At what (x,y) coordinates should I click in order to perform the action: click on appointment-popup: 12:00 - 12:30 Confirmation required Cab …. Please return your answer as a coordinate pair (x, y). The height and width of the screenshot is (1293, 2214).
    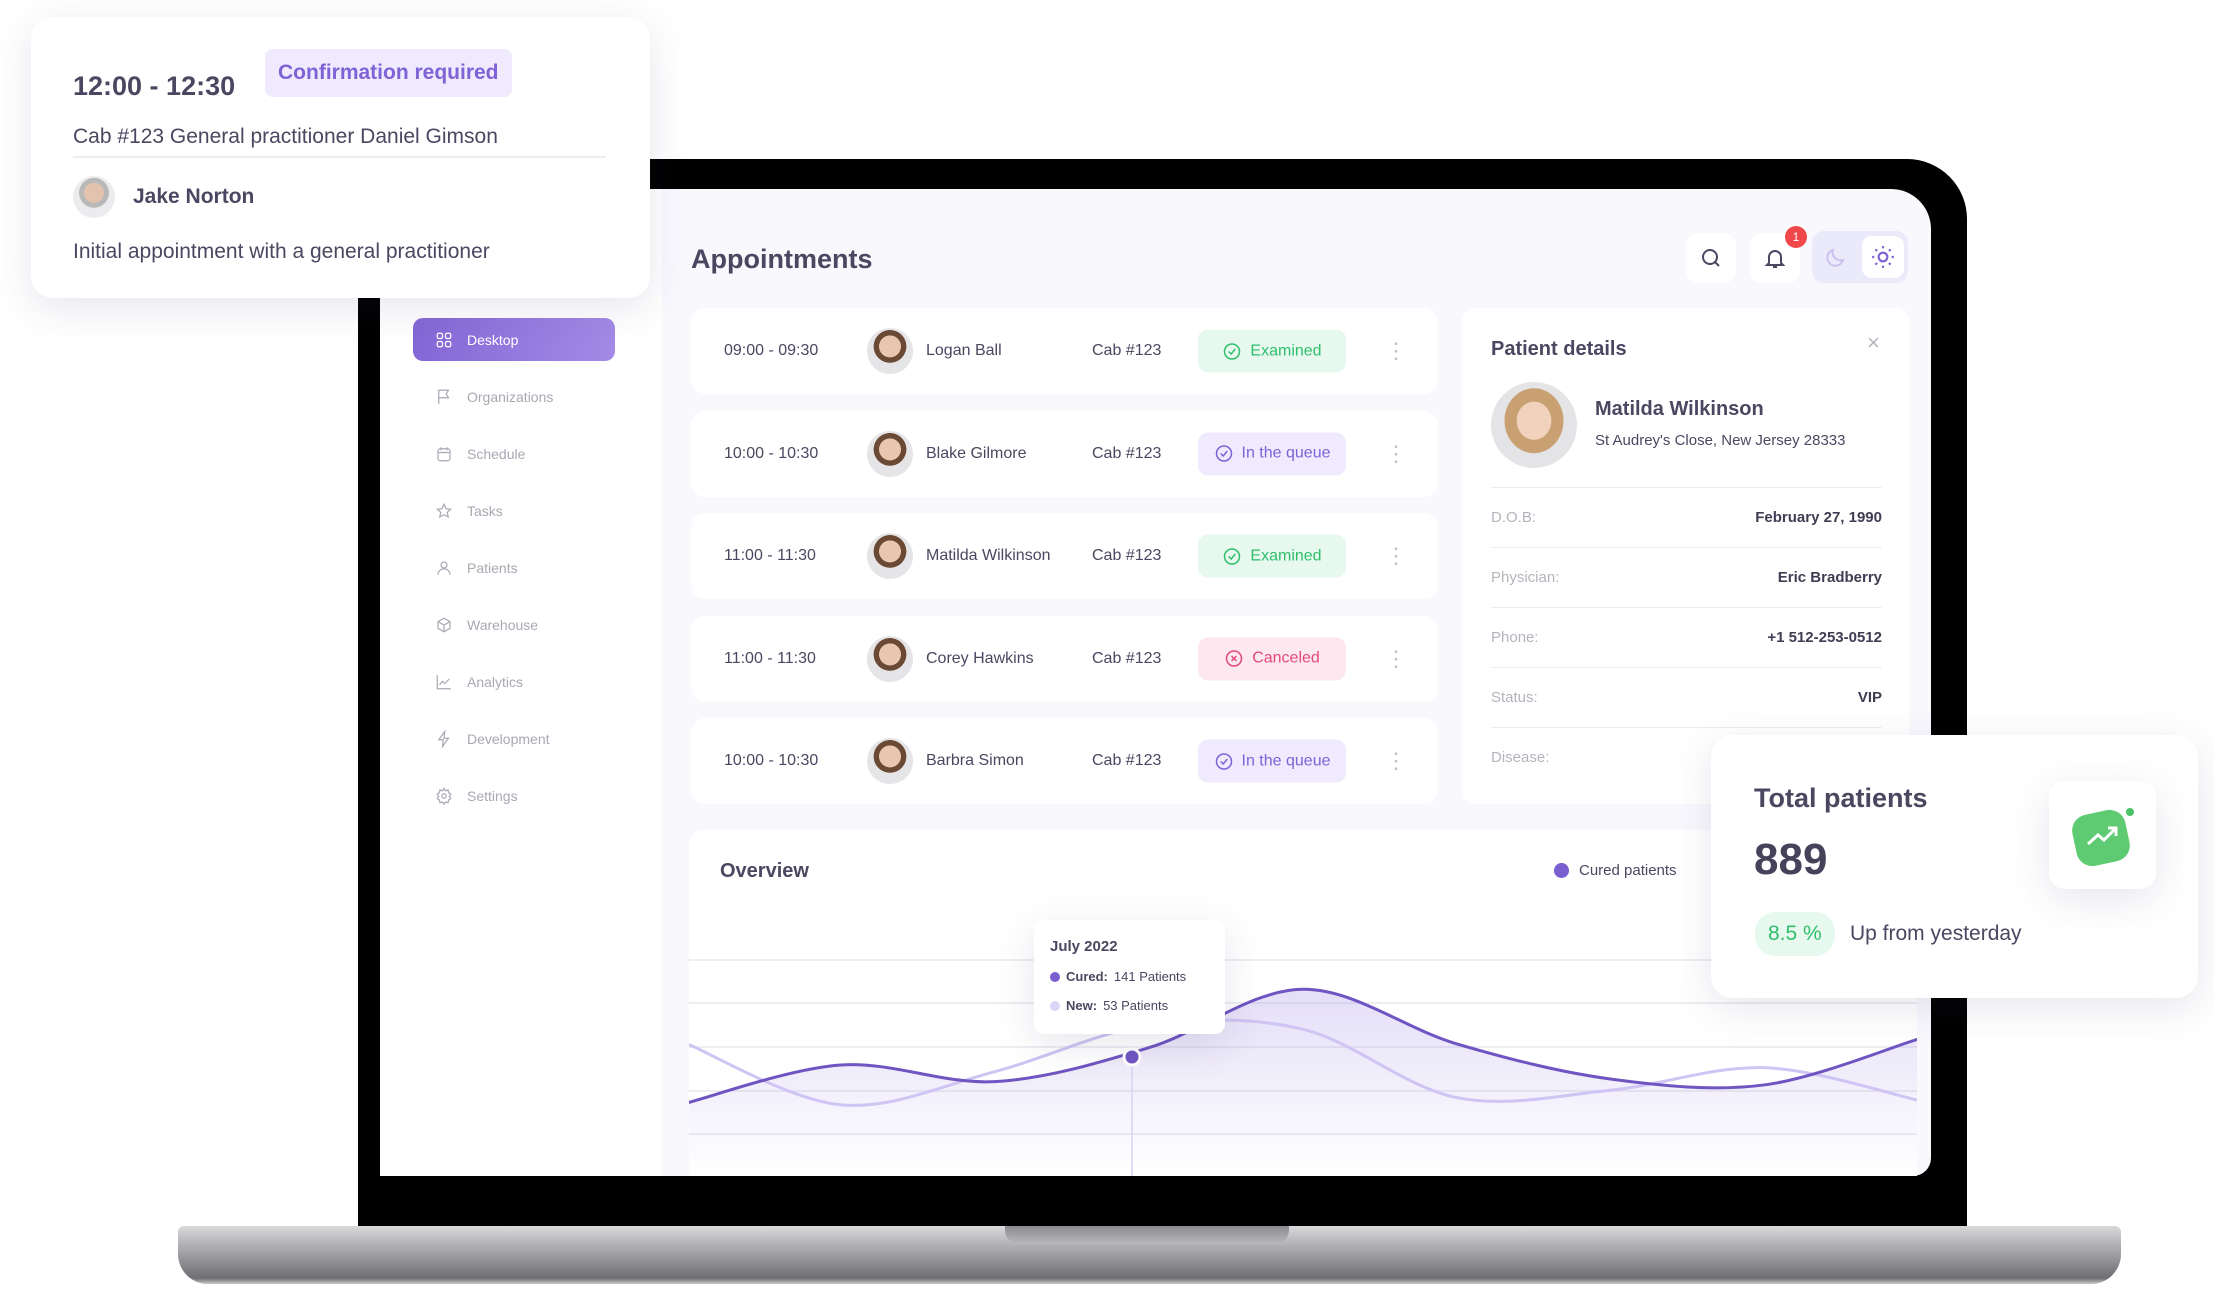
    Looking at the image, I should click on (340, 157).